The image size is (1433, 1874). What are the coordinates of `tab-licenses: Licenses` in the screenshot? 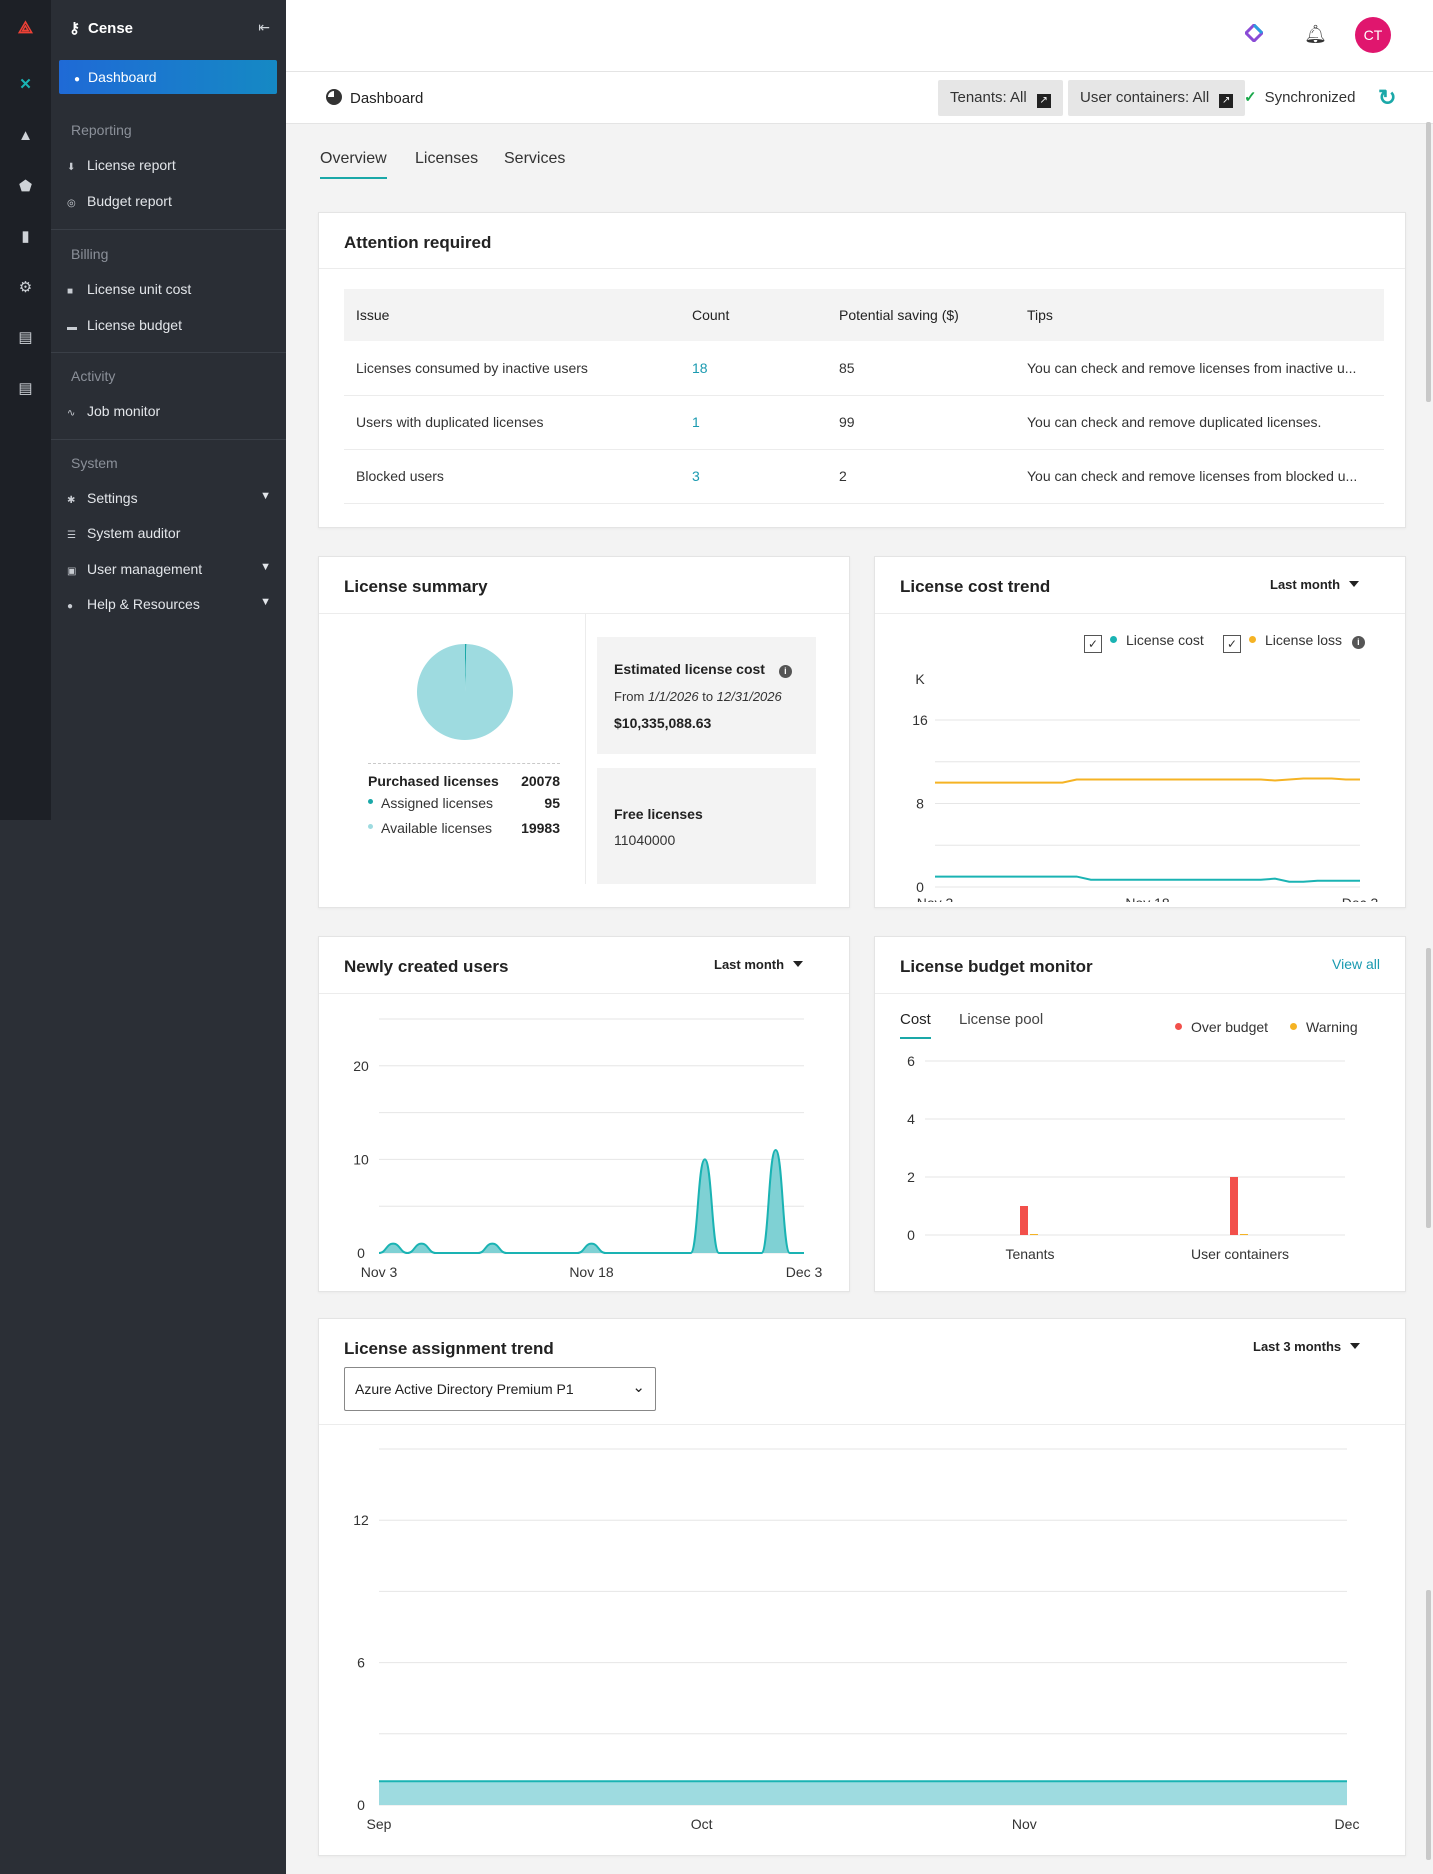 It's located at (447, 158).